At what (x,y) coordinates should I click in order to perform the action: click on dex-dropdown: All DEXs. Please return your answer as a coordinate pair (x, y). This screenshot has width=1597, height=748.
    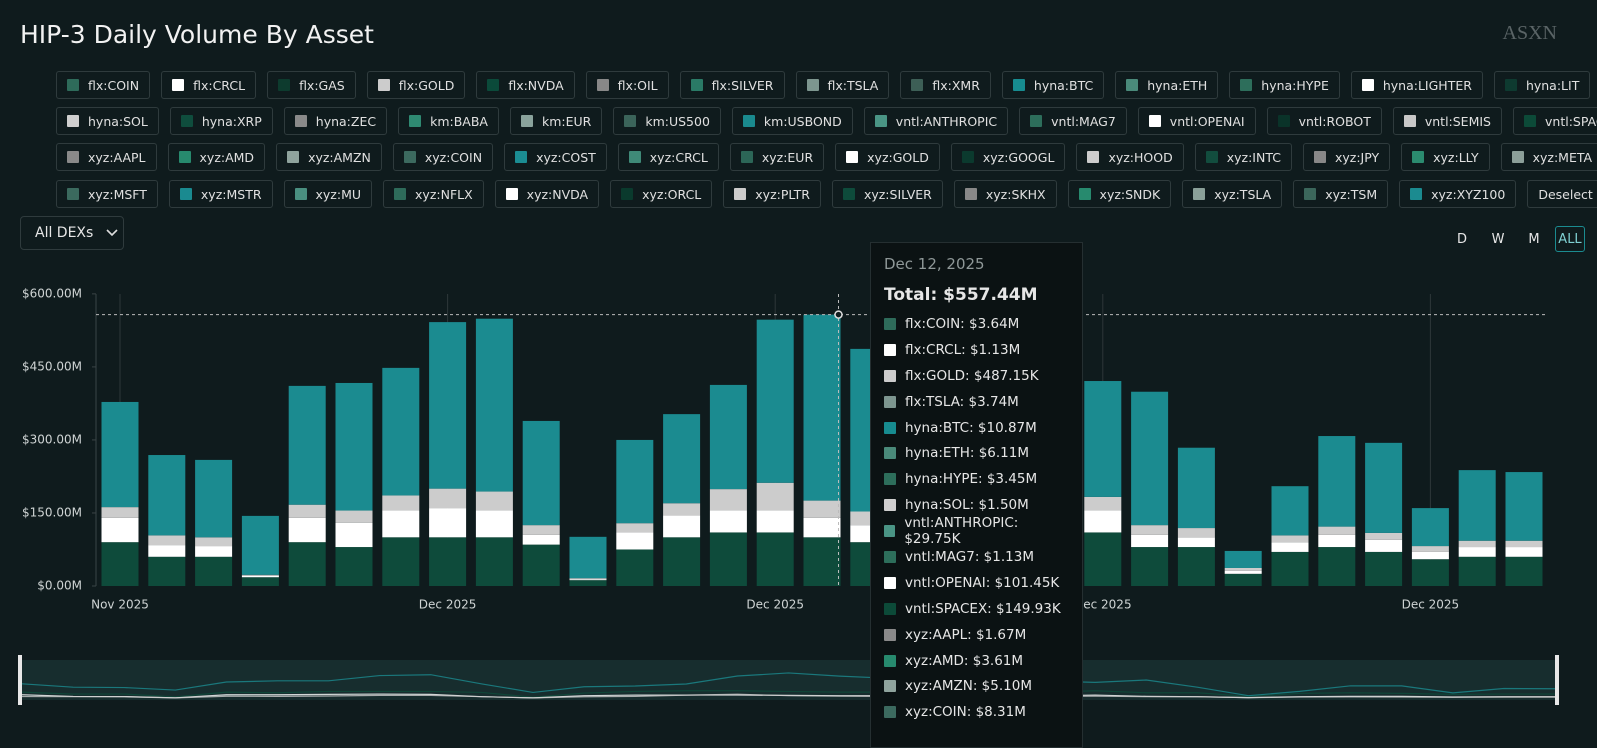
    Looking at the image, I should click on (72, 233).